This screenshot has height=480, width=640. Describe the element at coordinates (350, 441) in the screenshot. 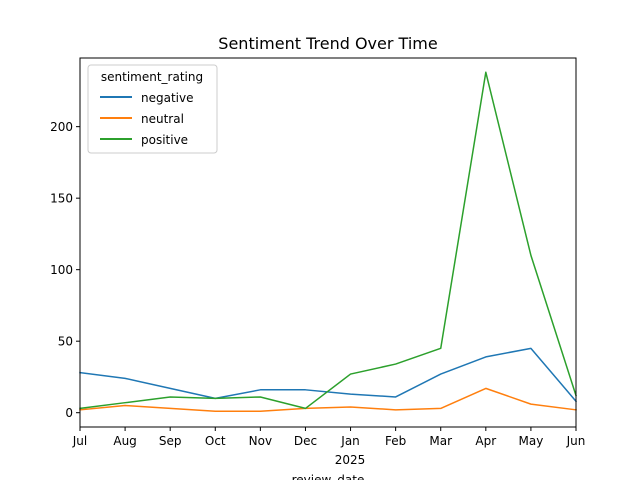

I see `x-tick-label: Jan` at that location.